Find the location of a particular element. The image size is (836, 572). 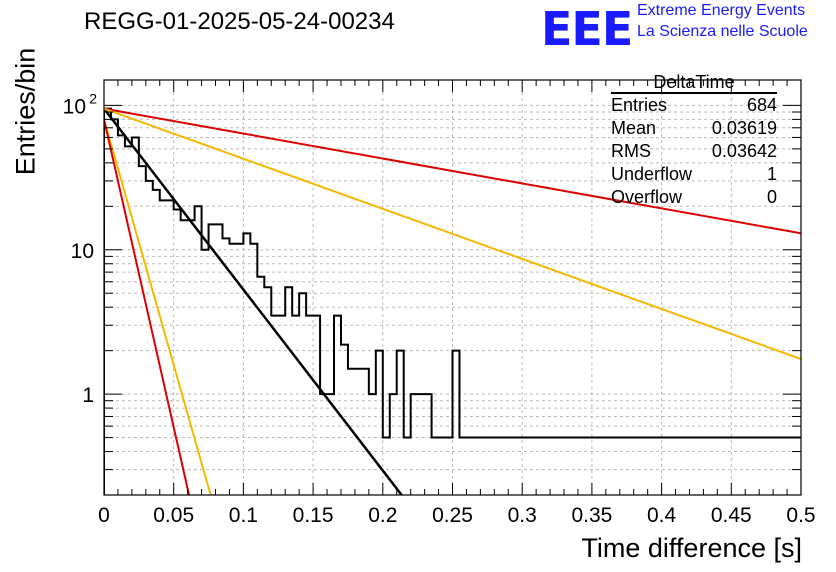

eee-logo: EEE is located at coordinates (587, 29).